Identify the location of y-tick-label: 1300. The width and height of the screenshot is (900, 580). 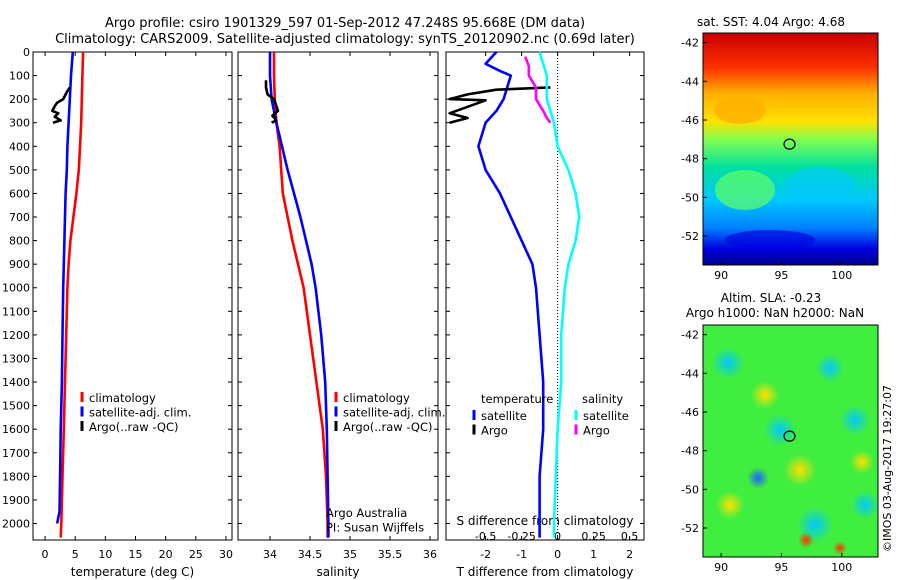
(16, 358).